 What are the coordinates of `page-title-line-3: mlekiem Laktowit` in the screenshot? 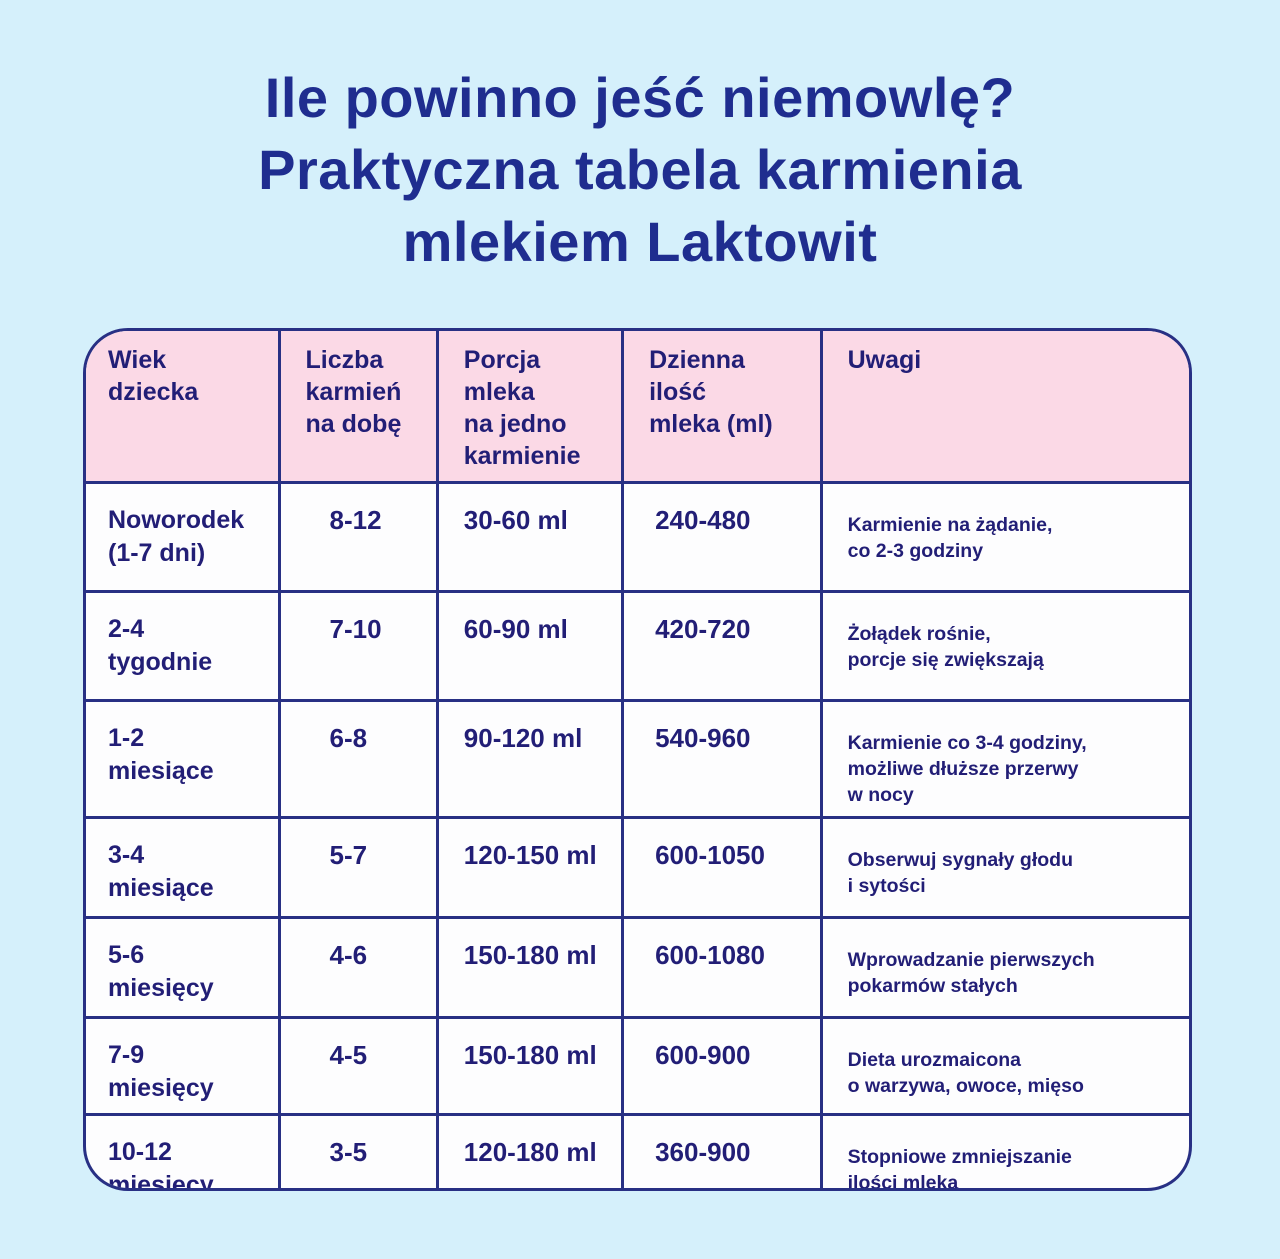 It's located at (640, 241).